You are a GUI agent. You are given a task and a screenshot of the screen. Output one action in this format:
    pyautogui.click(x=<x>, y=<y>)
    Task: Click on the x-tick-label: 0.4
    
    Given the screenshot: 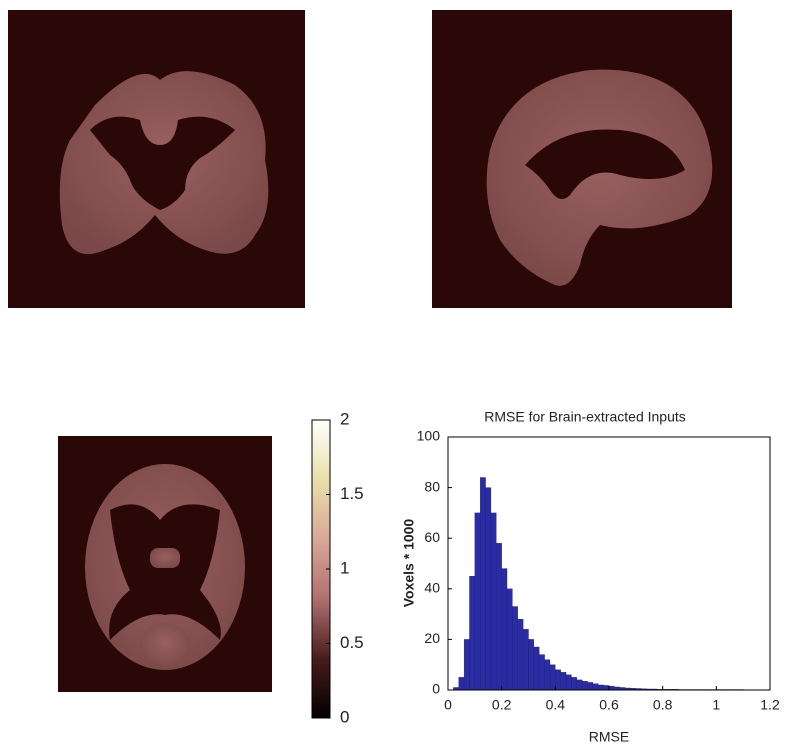 What is the action you would take?
    pyautogui.click(x=556, y=705)
    